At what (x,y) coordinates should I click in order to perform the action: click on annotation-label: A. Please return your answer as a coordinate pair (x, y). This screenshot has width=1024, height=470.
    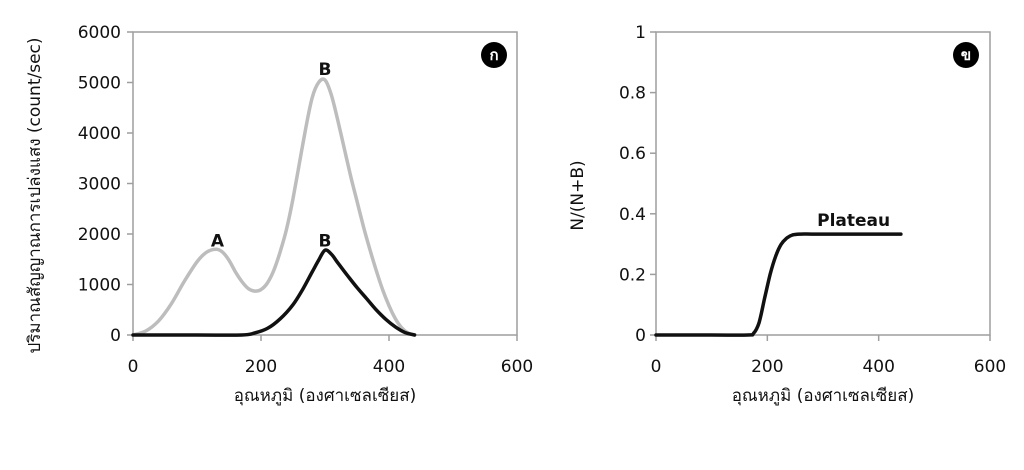
    Looking at the image, I should click on (218, 242).